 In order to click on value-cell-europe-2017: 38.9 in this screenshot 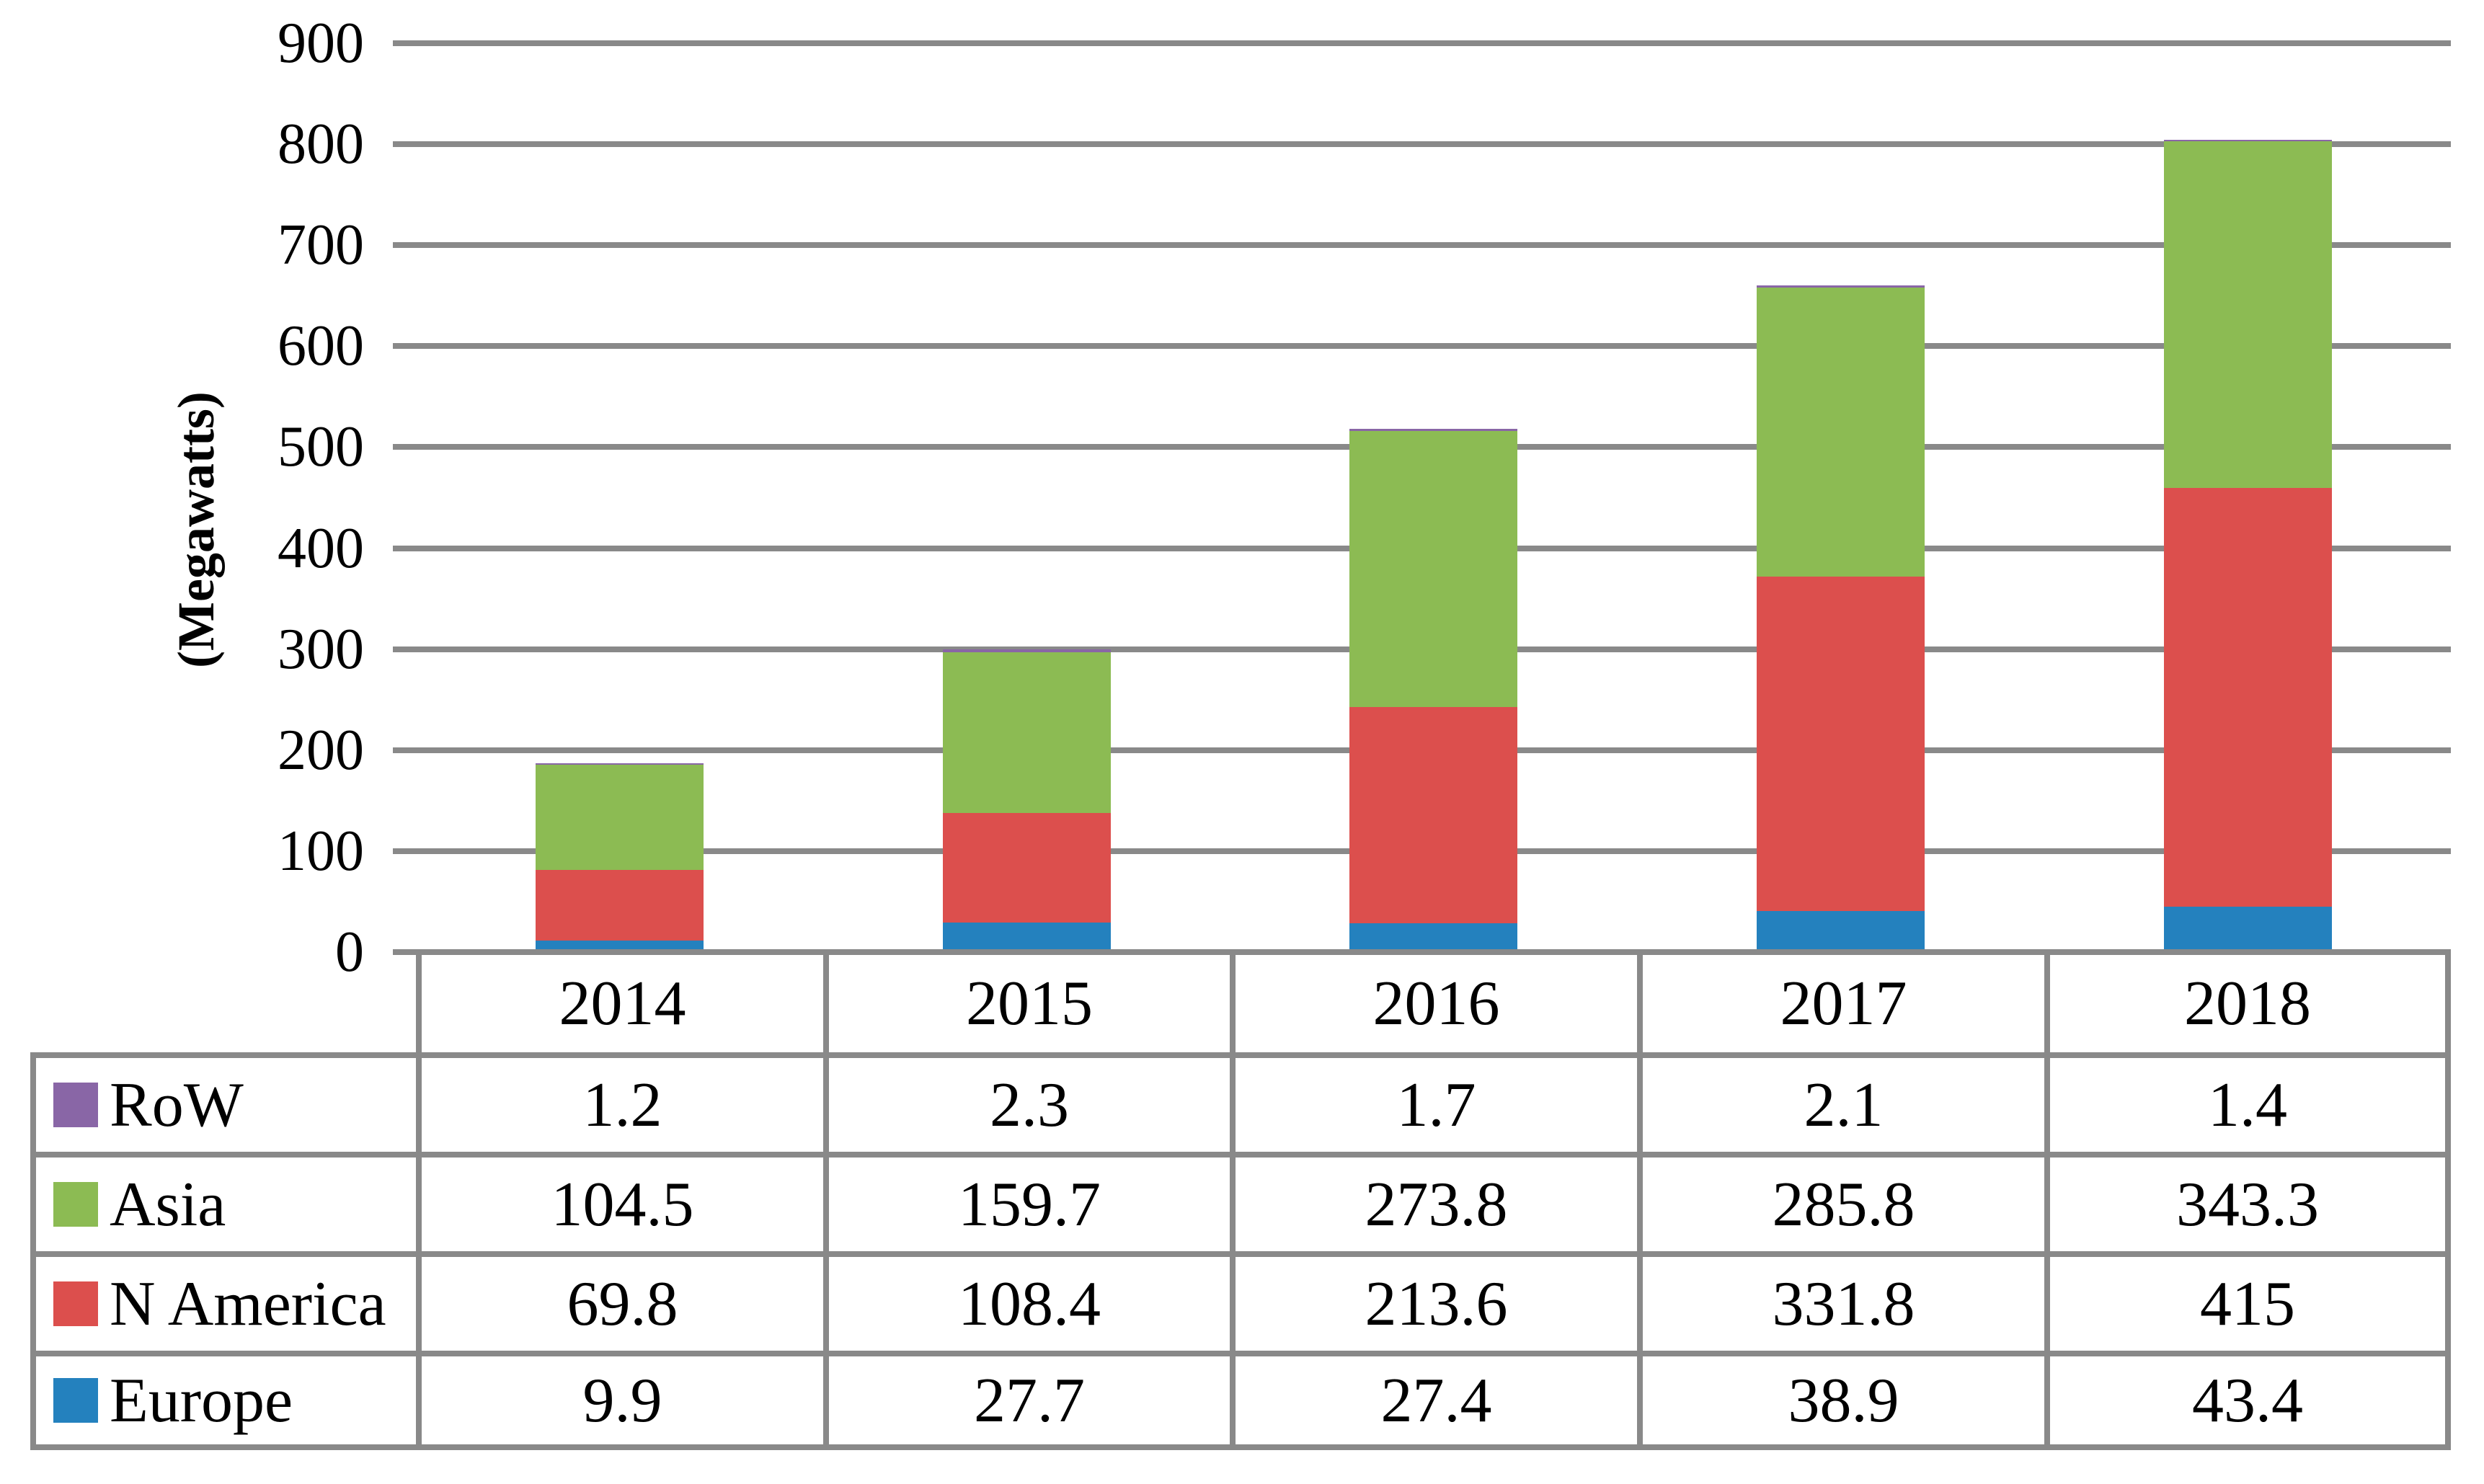, I will do `click(1840, 1400)`.